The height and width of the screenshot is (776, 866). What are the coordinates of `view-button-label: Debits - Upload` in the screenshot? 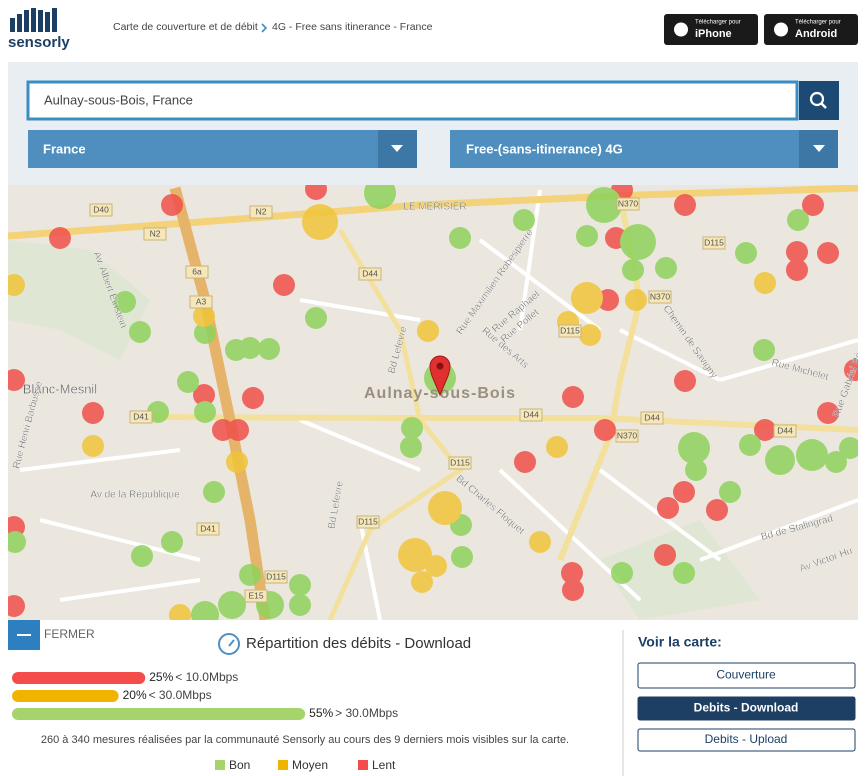 It's located at (746, 739).